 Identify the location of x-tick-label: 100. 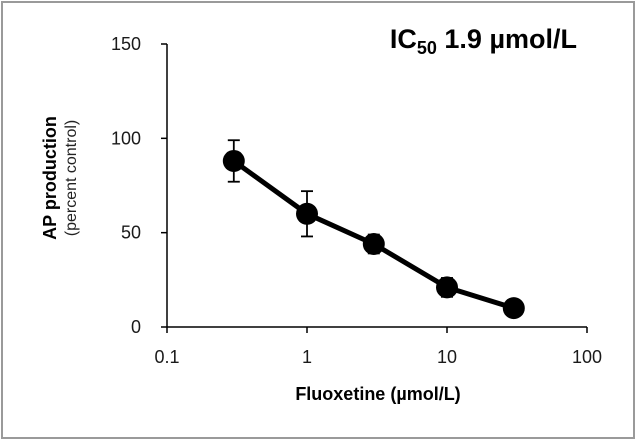
(587, 357).